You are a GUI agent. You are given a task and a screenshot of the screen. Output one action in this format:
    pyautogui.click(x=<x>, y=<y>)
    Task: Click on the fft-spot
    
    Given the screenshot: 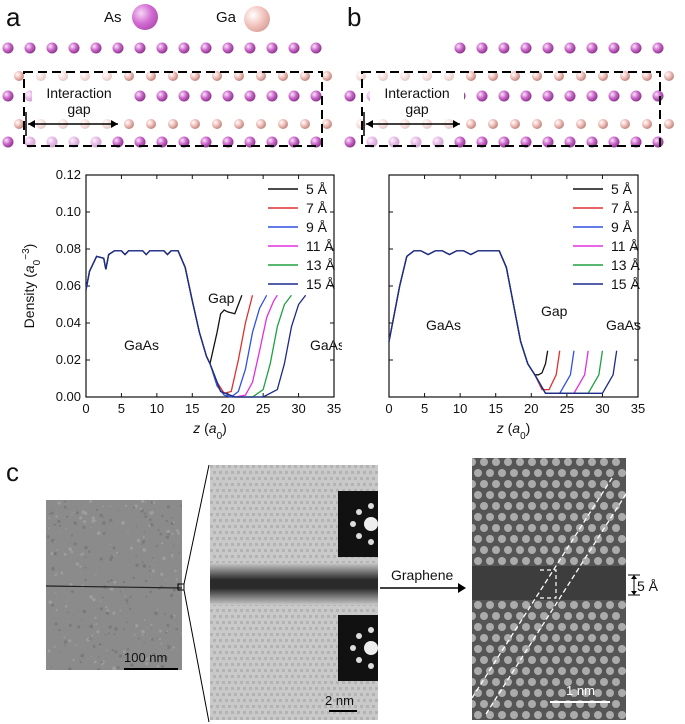 What is the action you would take?
    pyautogui.click(x=371, y=666)
    